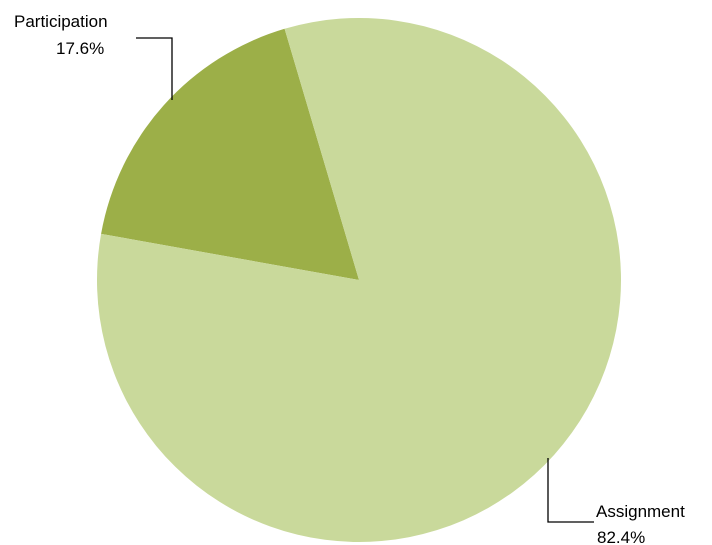 The height and width of the screenshot is (545, 712). What do you see at coordinates (154, 68) in the screenshot?
I see `leader-line-participation` at bounding box center [154, 68].